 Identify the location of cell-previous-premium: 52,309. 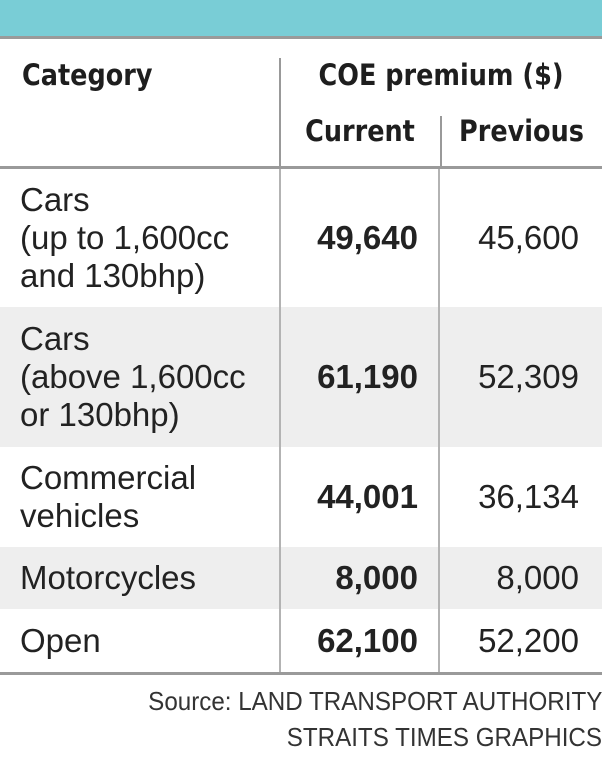
(528, 376).